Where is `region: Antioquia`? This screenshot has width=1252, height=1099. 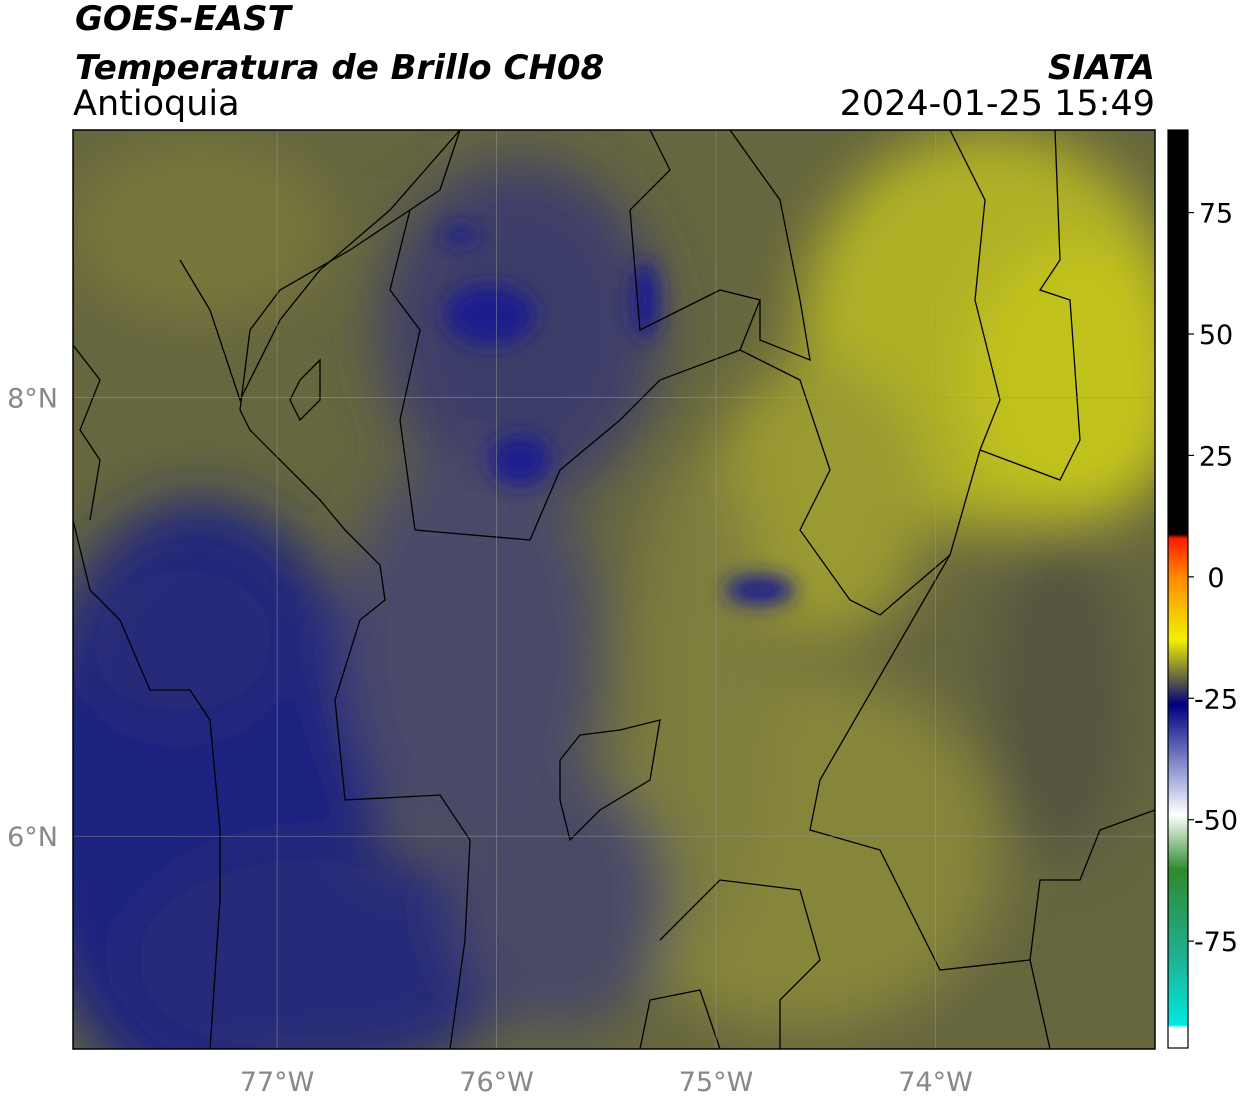
region: Antioquia is located at coordinates (156, 104).